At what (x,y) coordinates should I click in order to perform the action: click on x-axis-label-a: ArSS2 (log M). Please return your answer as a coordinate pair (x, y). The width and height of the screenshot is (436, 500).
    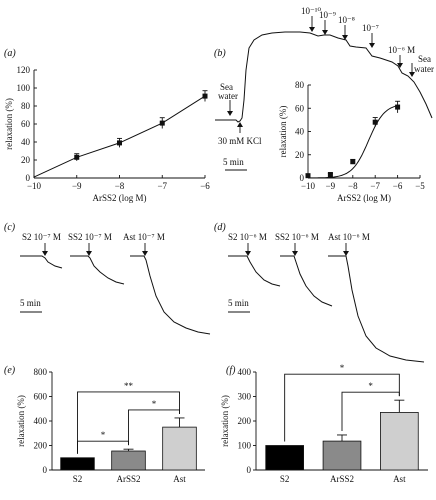
    Looking at the image, I should click on (119, 198).